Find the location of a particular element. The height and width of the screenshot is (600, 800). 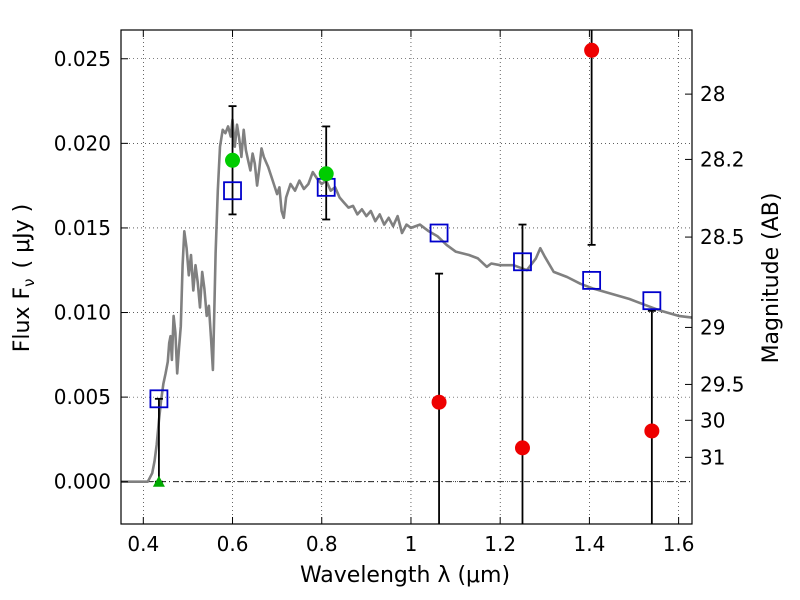

y-axis-title-subscript: ν is located at coordinates (29, 282).